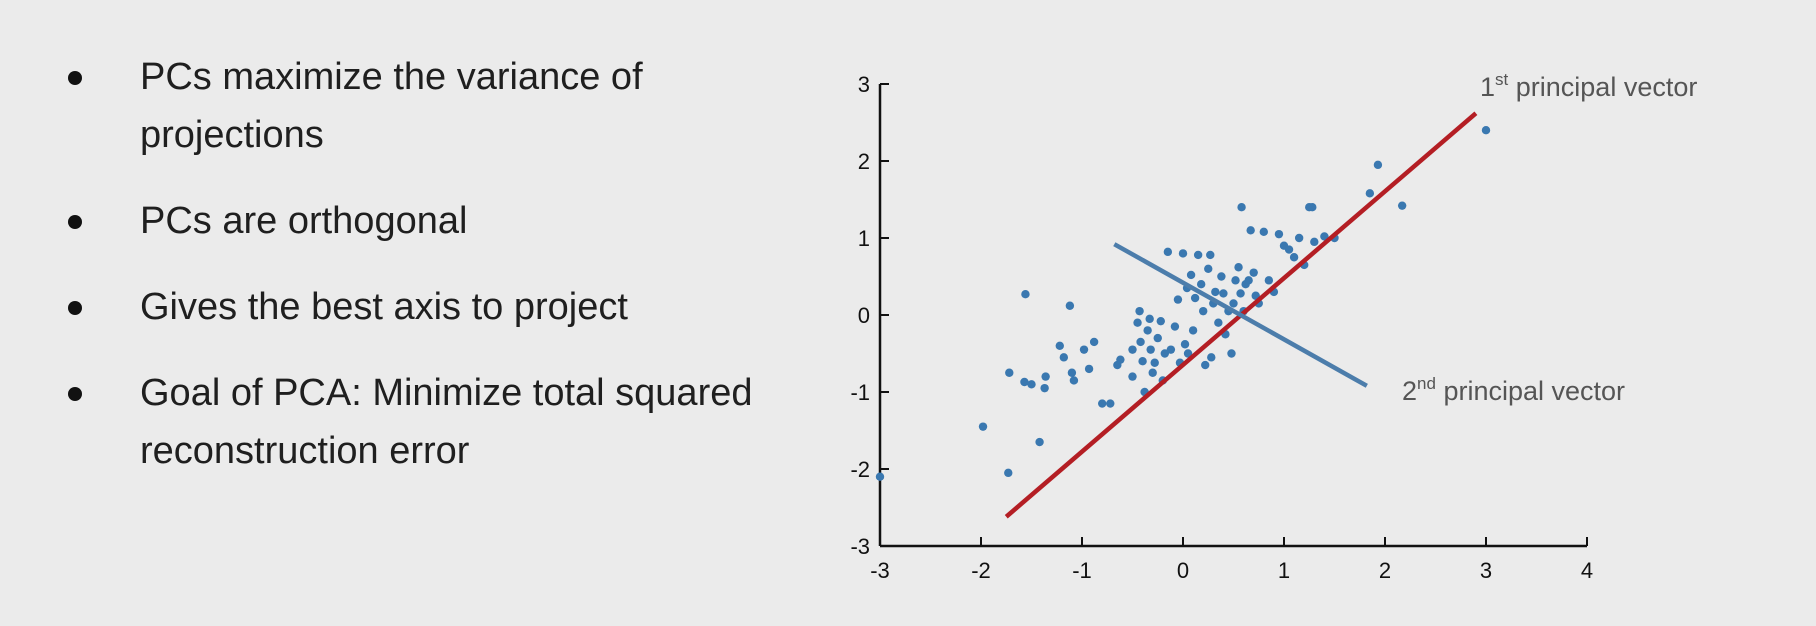 This screenshot has height=626, width=1816. Describe the element at coordinates (1513, 390) in the screenshot. I see `second-principal-vector-label: 2nd principal vector` at that location.